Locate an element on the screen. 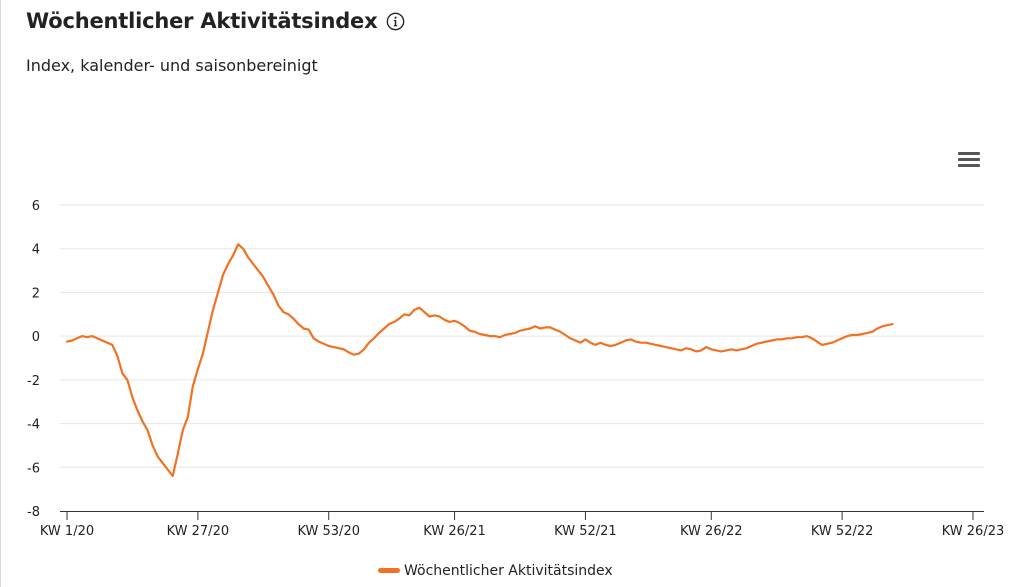 This screenshot has height=587, width=1024. x-tick-label: KW 53/20 is located at coordinates (328, 531).